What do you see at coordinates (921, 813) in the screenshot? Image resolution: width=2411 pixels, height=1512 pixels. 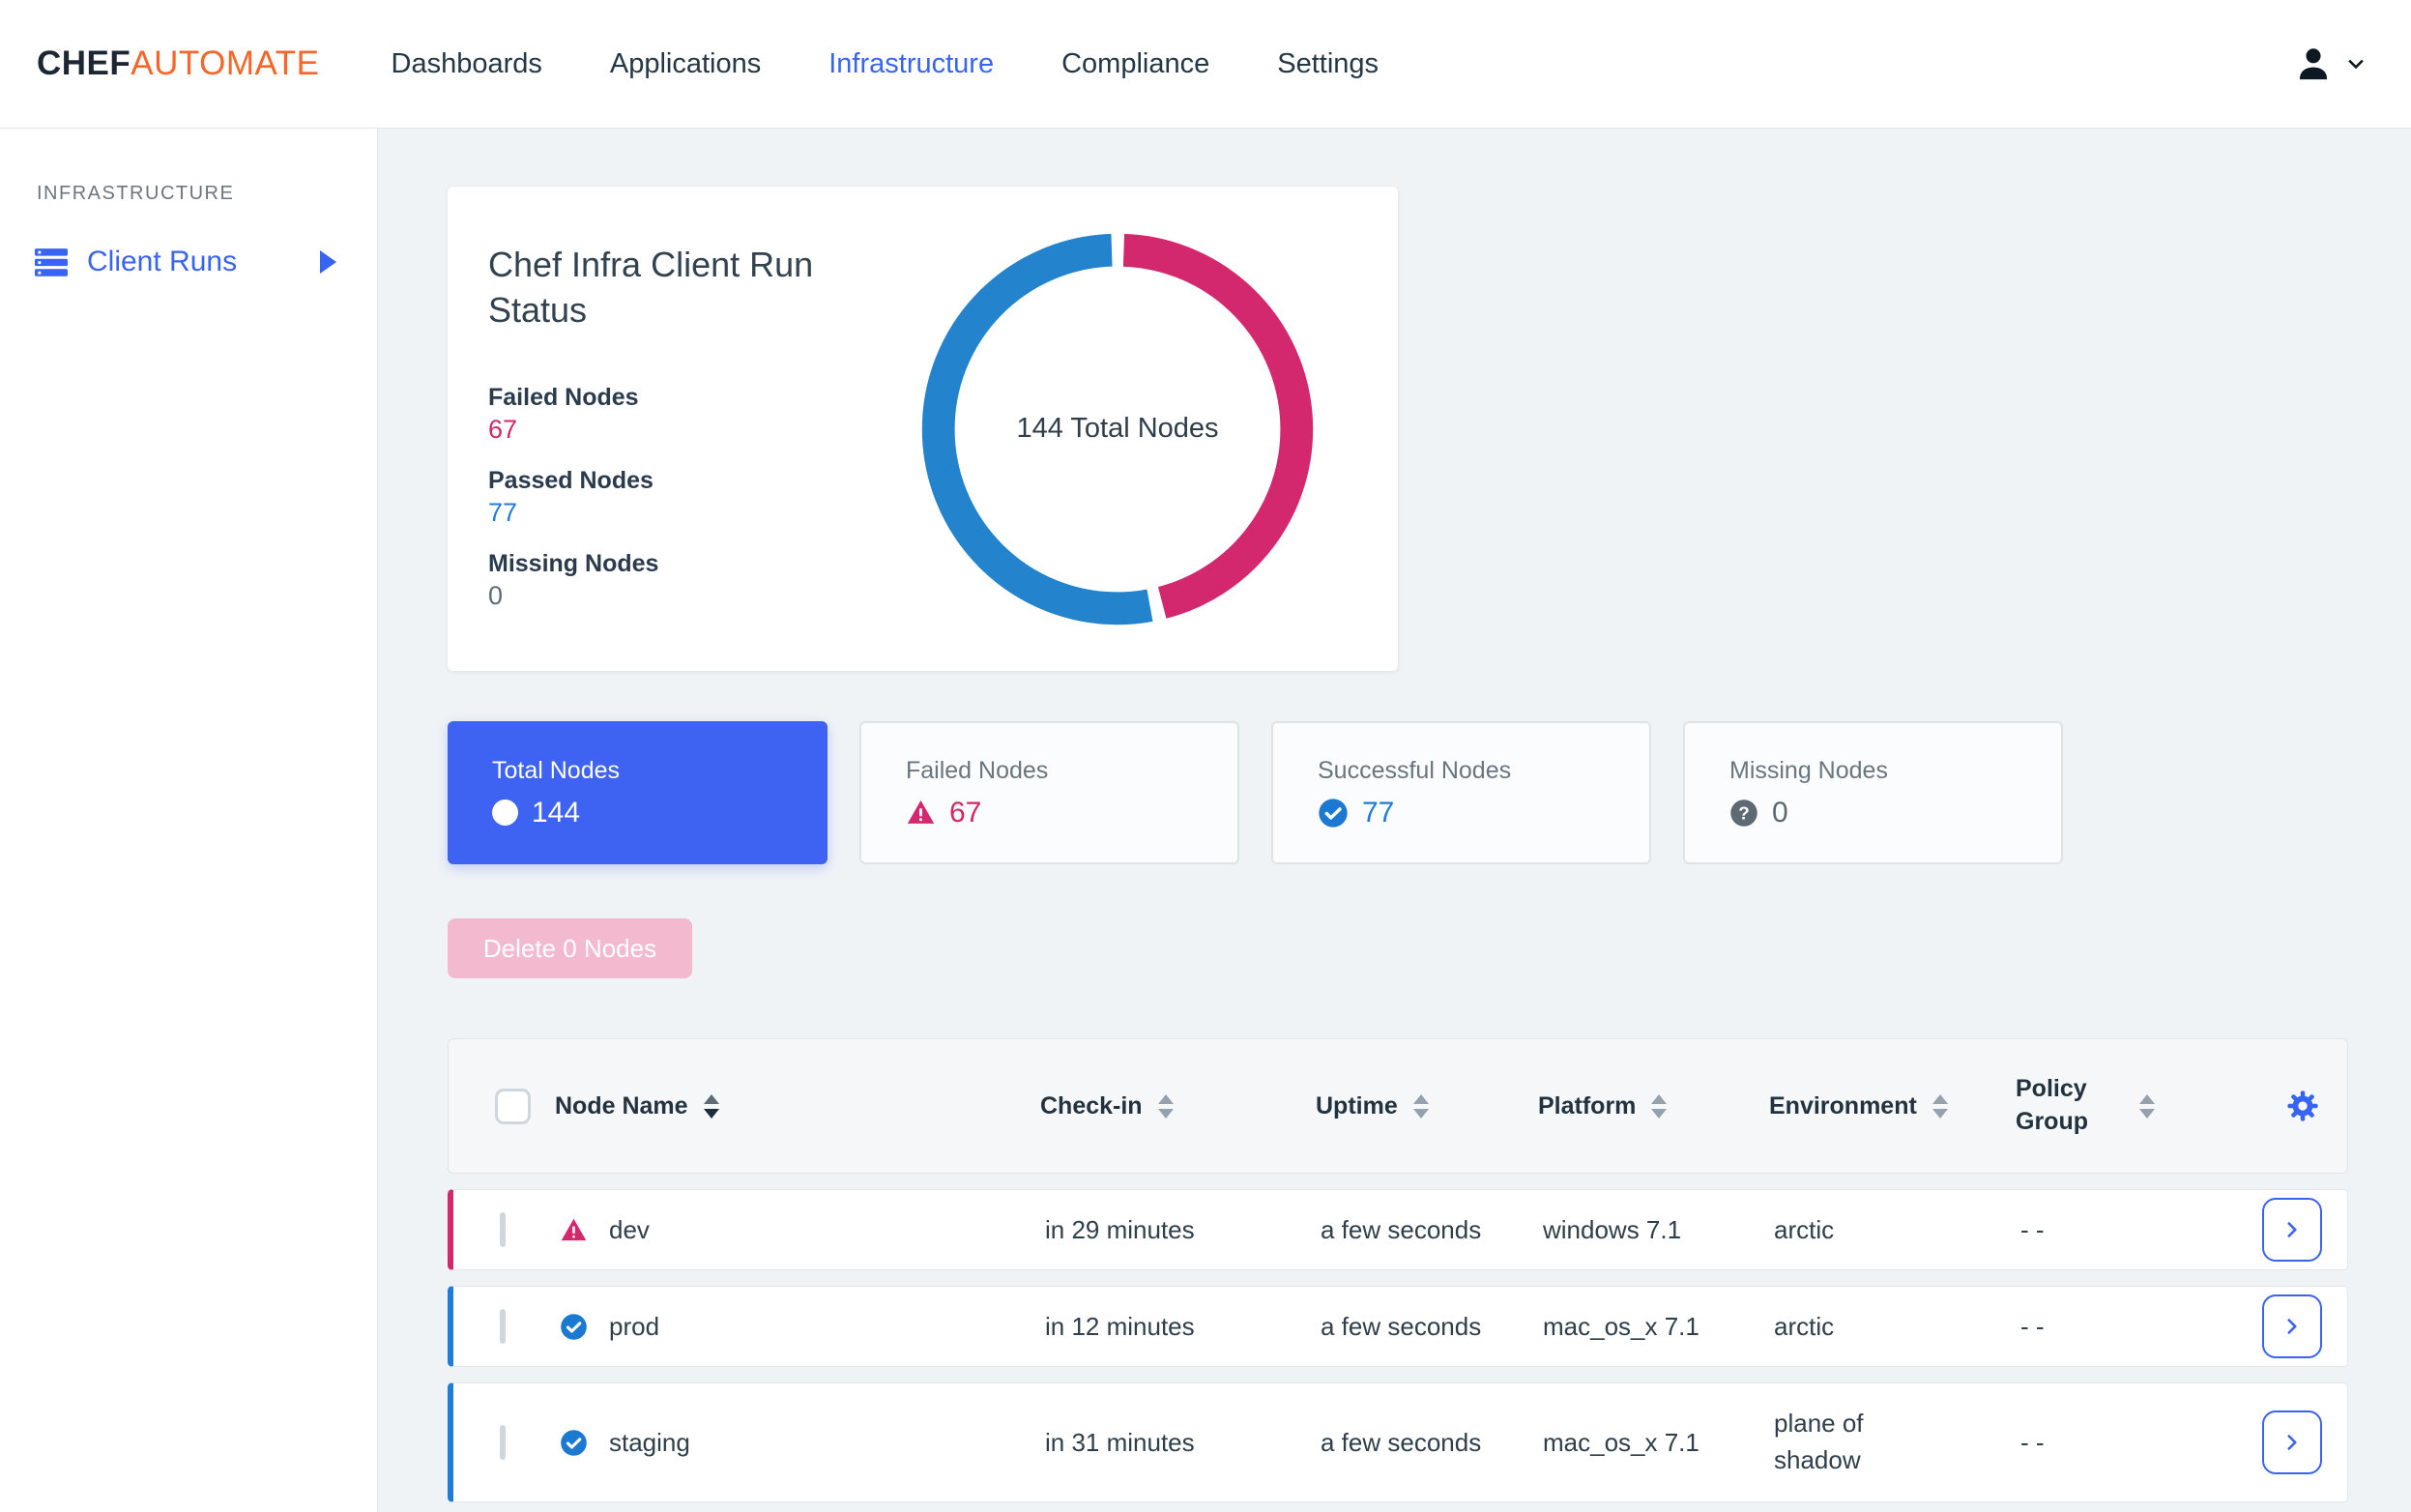 I see `warning-triangle-icon` at bounding box center [921, 813].